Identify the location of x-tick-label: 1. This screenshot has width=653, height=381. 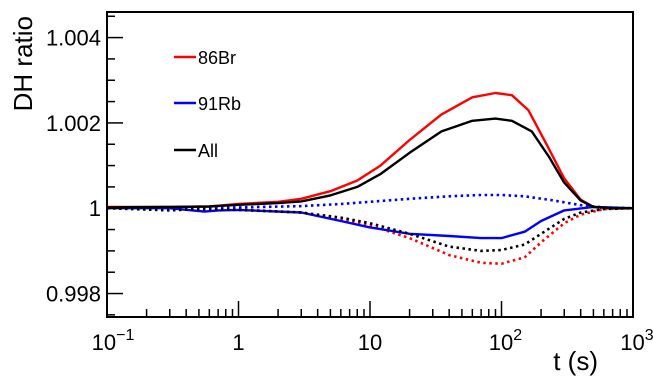
(238, 342).